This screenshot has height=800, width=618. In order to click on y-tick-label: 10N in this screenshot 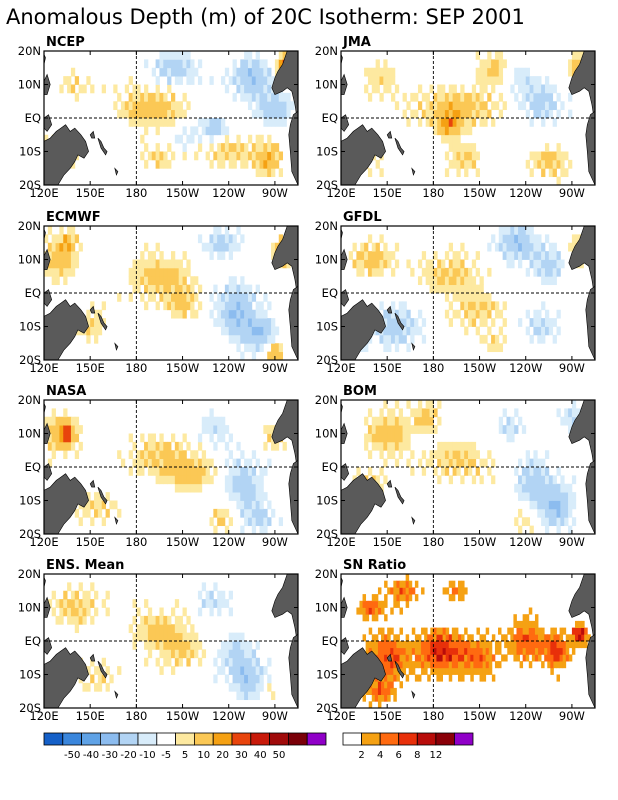, I will do `click(326, 260)`.